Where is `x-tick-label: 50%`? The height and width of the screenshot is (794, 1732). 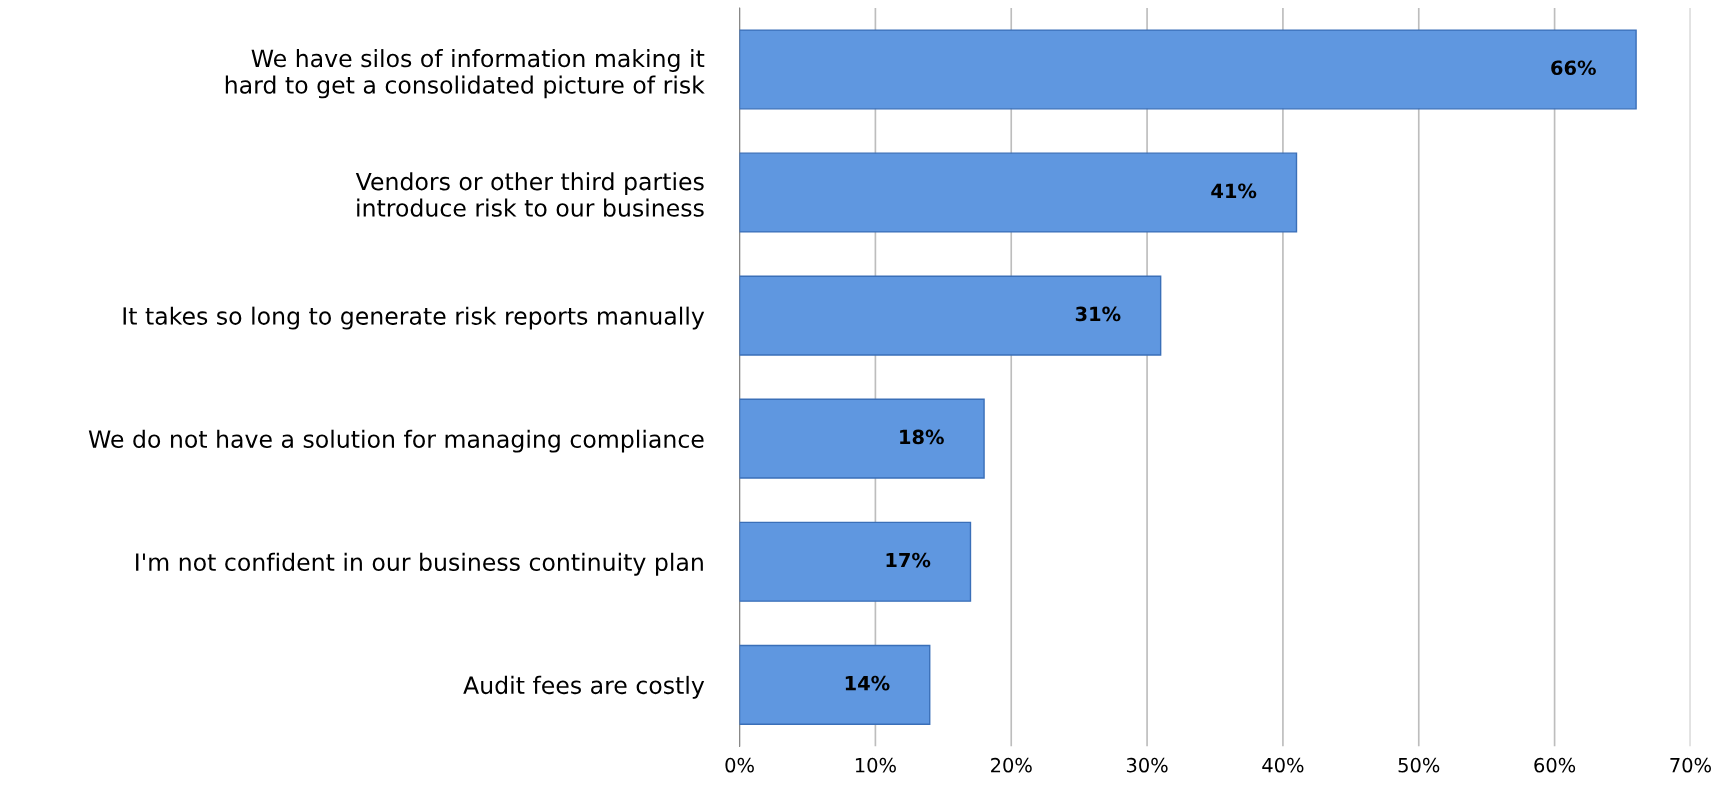 x-tick-label: 50% is located at coordinates (1419, 765).